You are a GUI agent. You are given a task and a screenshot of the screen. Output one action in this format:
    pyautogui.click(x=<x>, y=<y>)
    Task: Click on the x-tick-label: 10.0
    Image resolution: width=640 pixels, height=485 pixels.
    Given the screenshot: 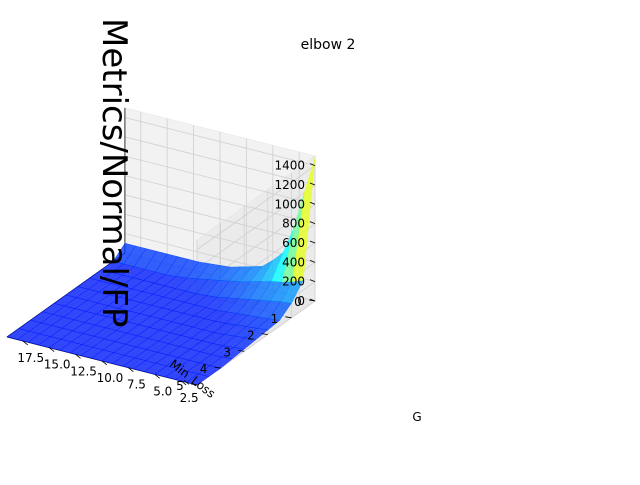 What is the action you would take?
    pyautogui.click(x=110, y=378)
    